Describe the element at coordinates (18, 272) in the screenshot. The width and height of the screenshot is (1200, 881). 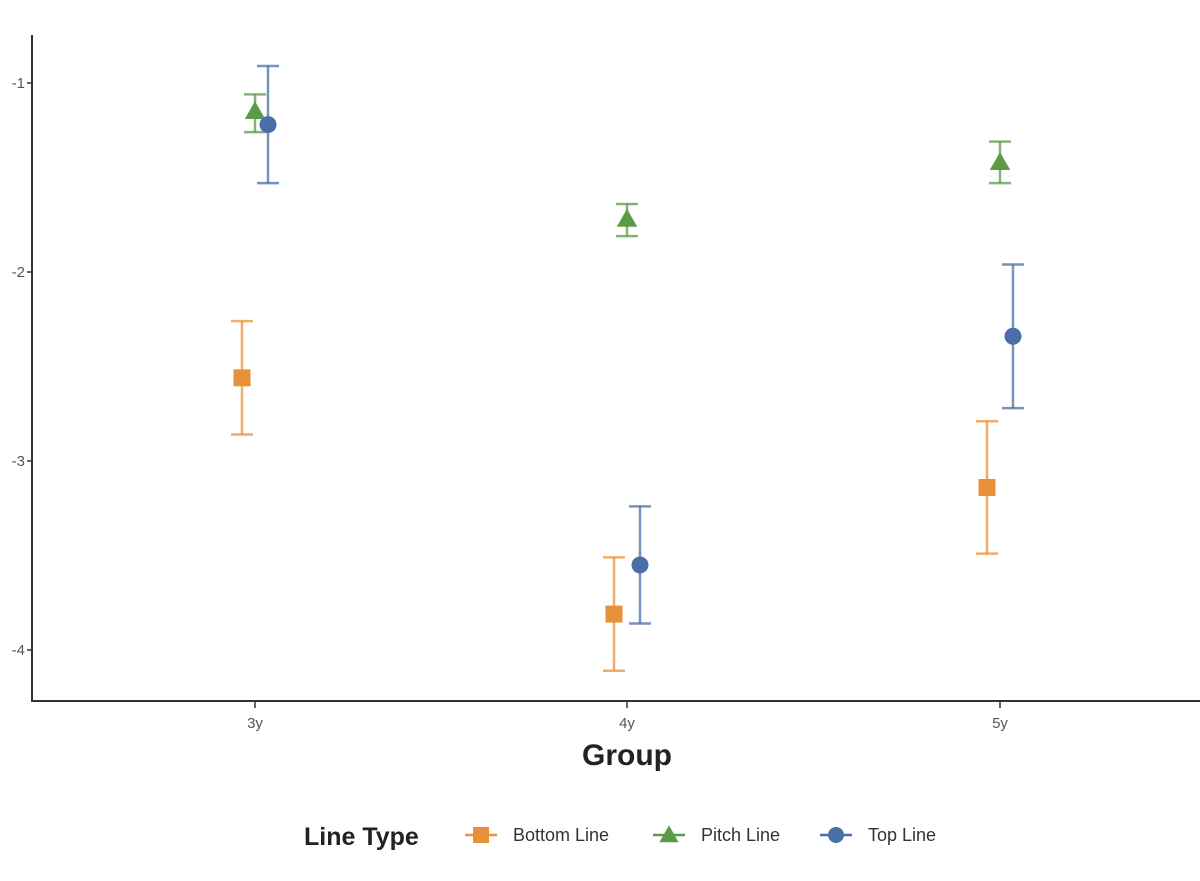
I see `y-tick-label: -2` at that location.